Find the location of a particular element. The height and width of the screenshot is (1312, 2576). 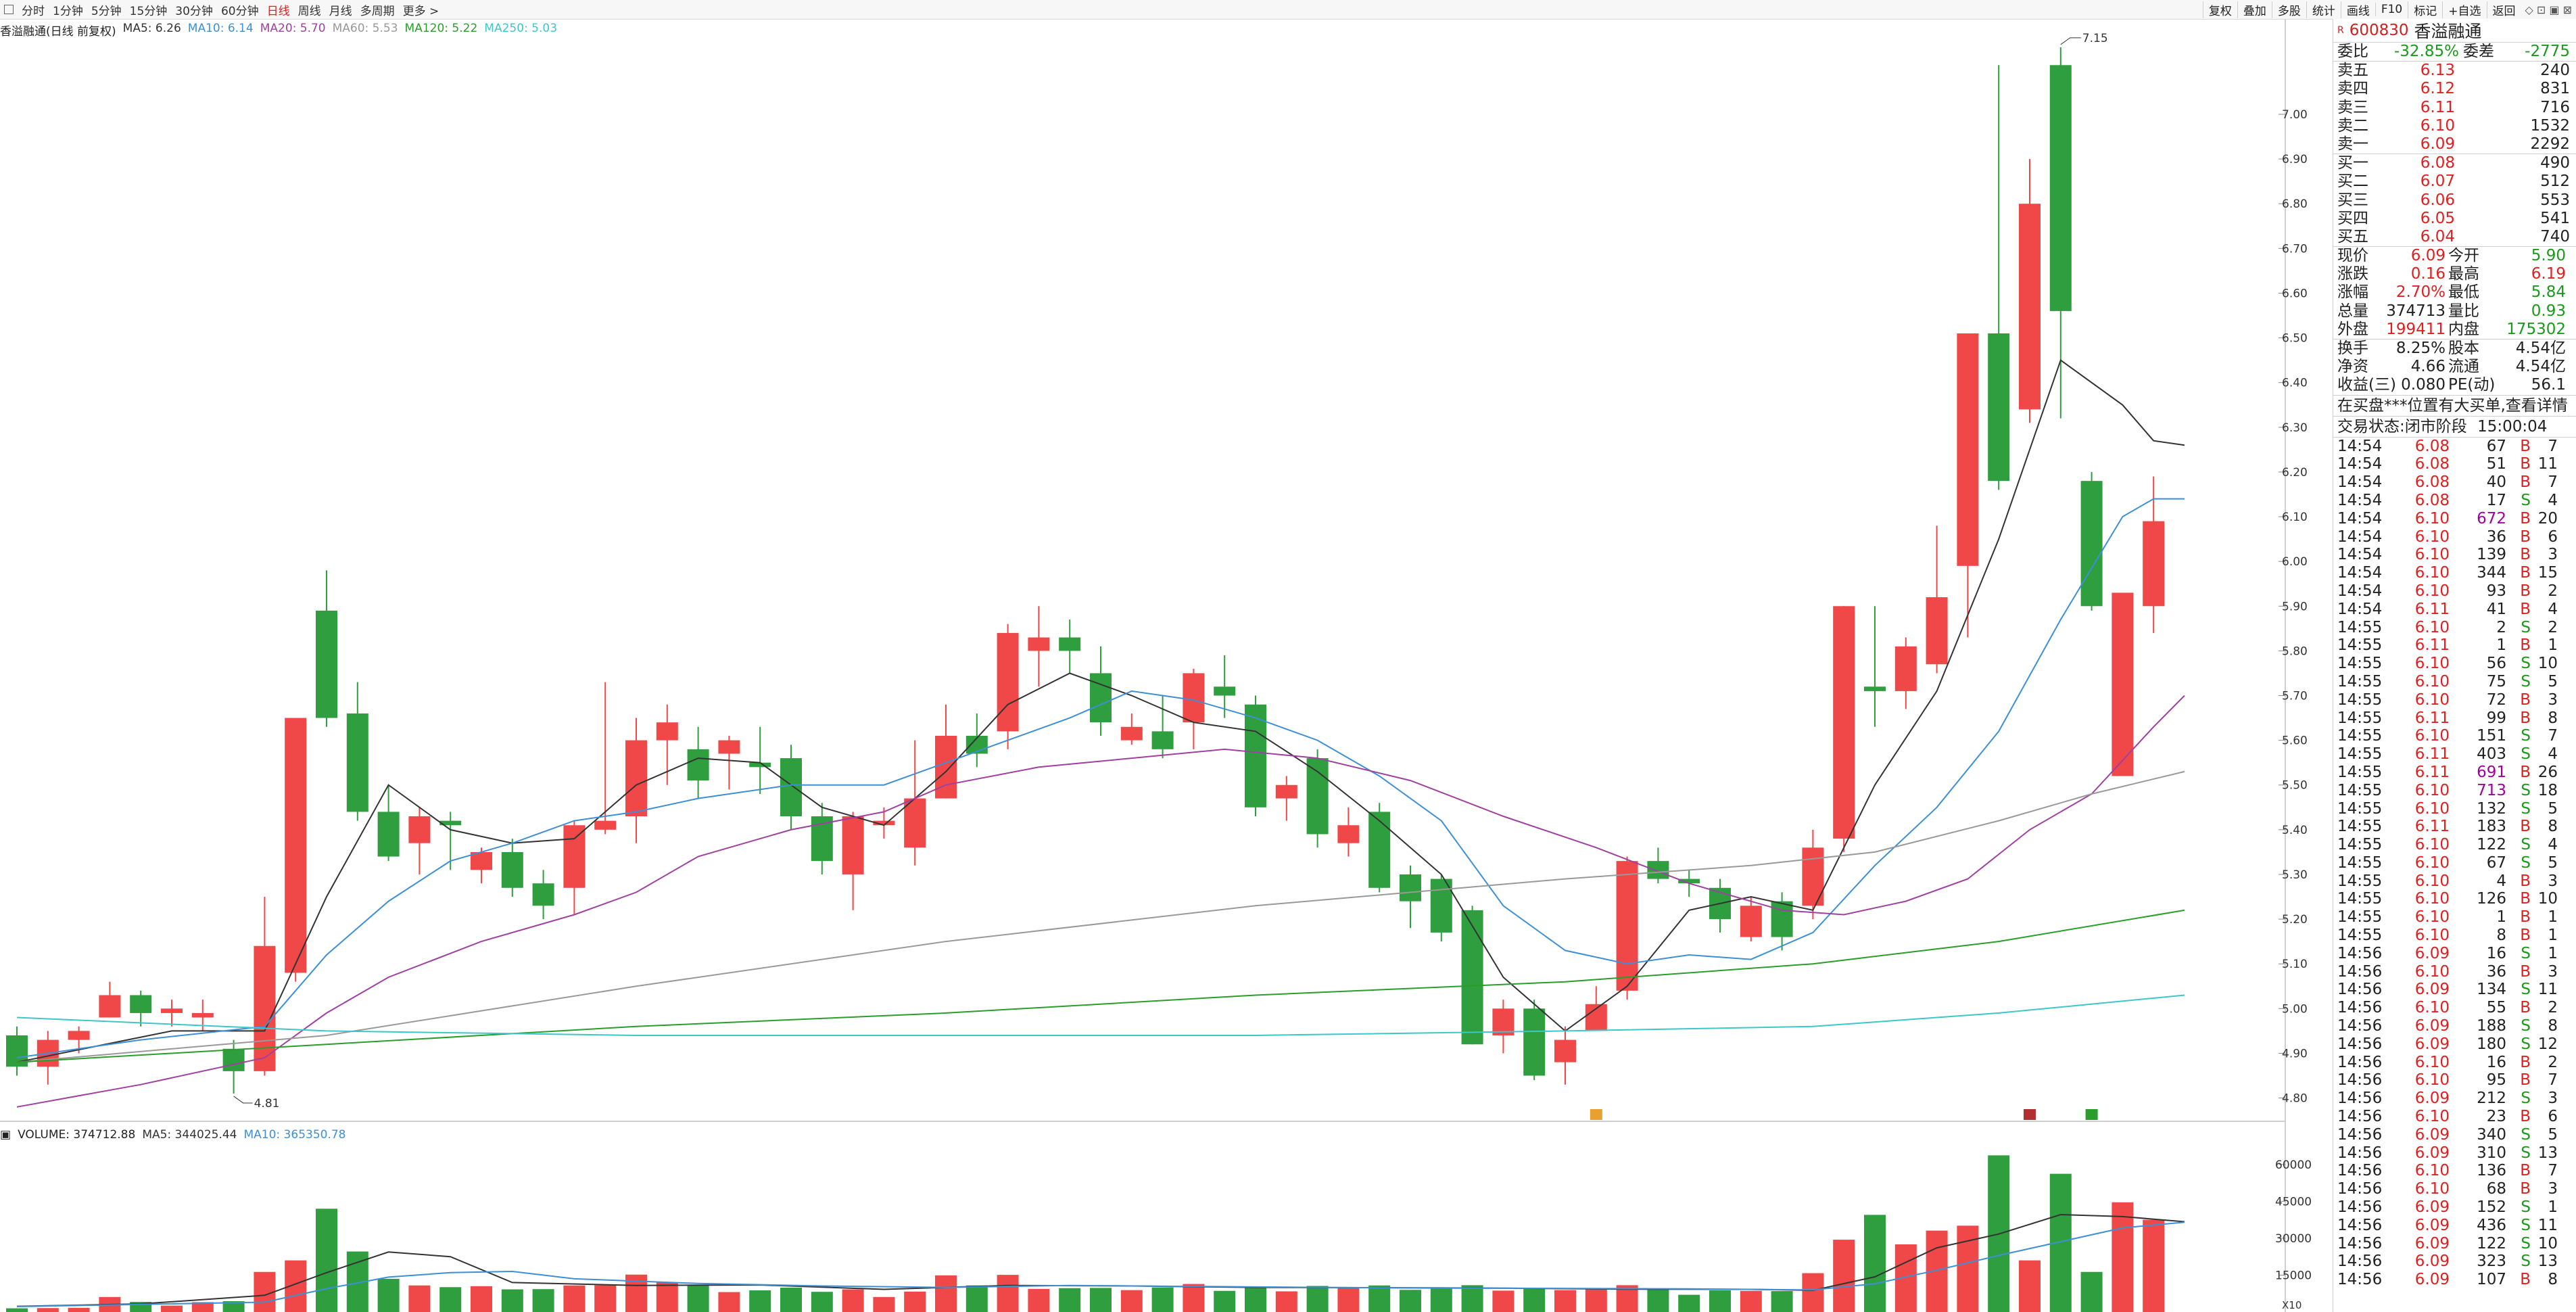

period-tab-7: 周线 is located at coordinates (309, 11).